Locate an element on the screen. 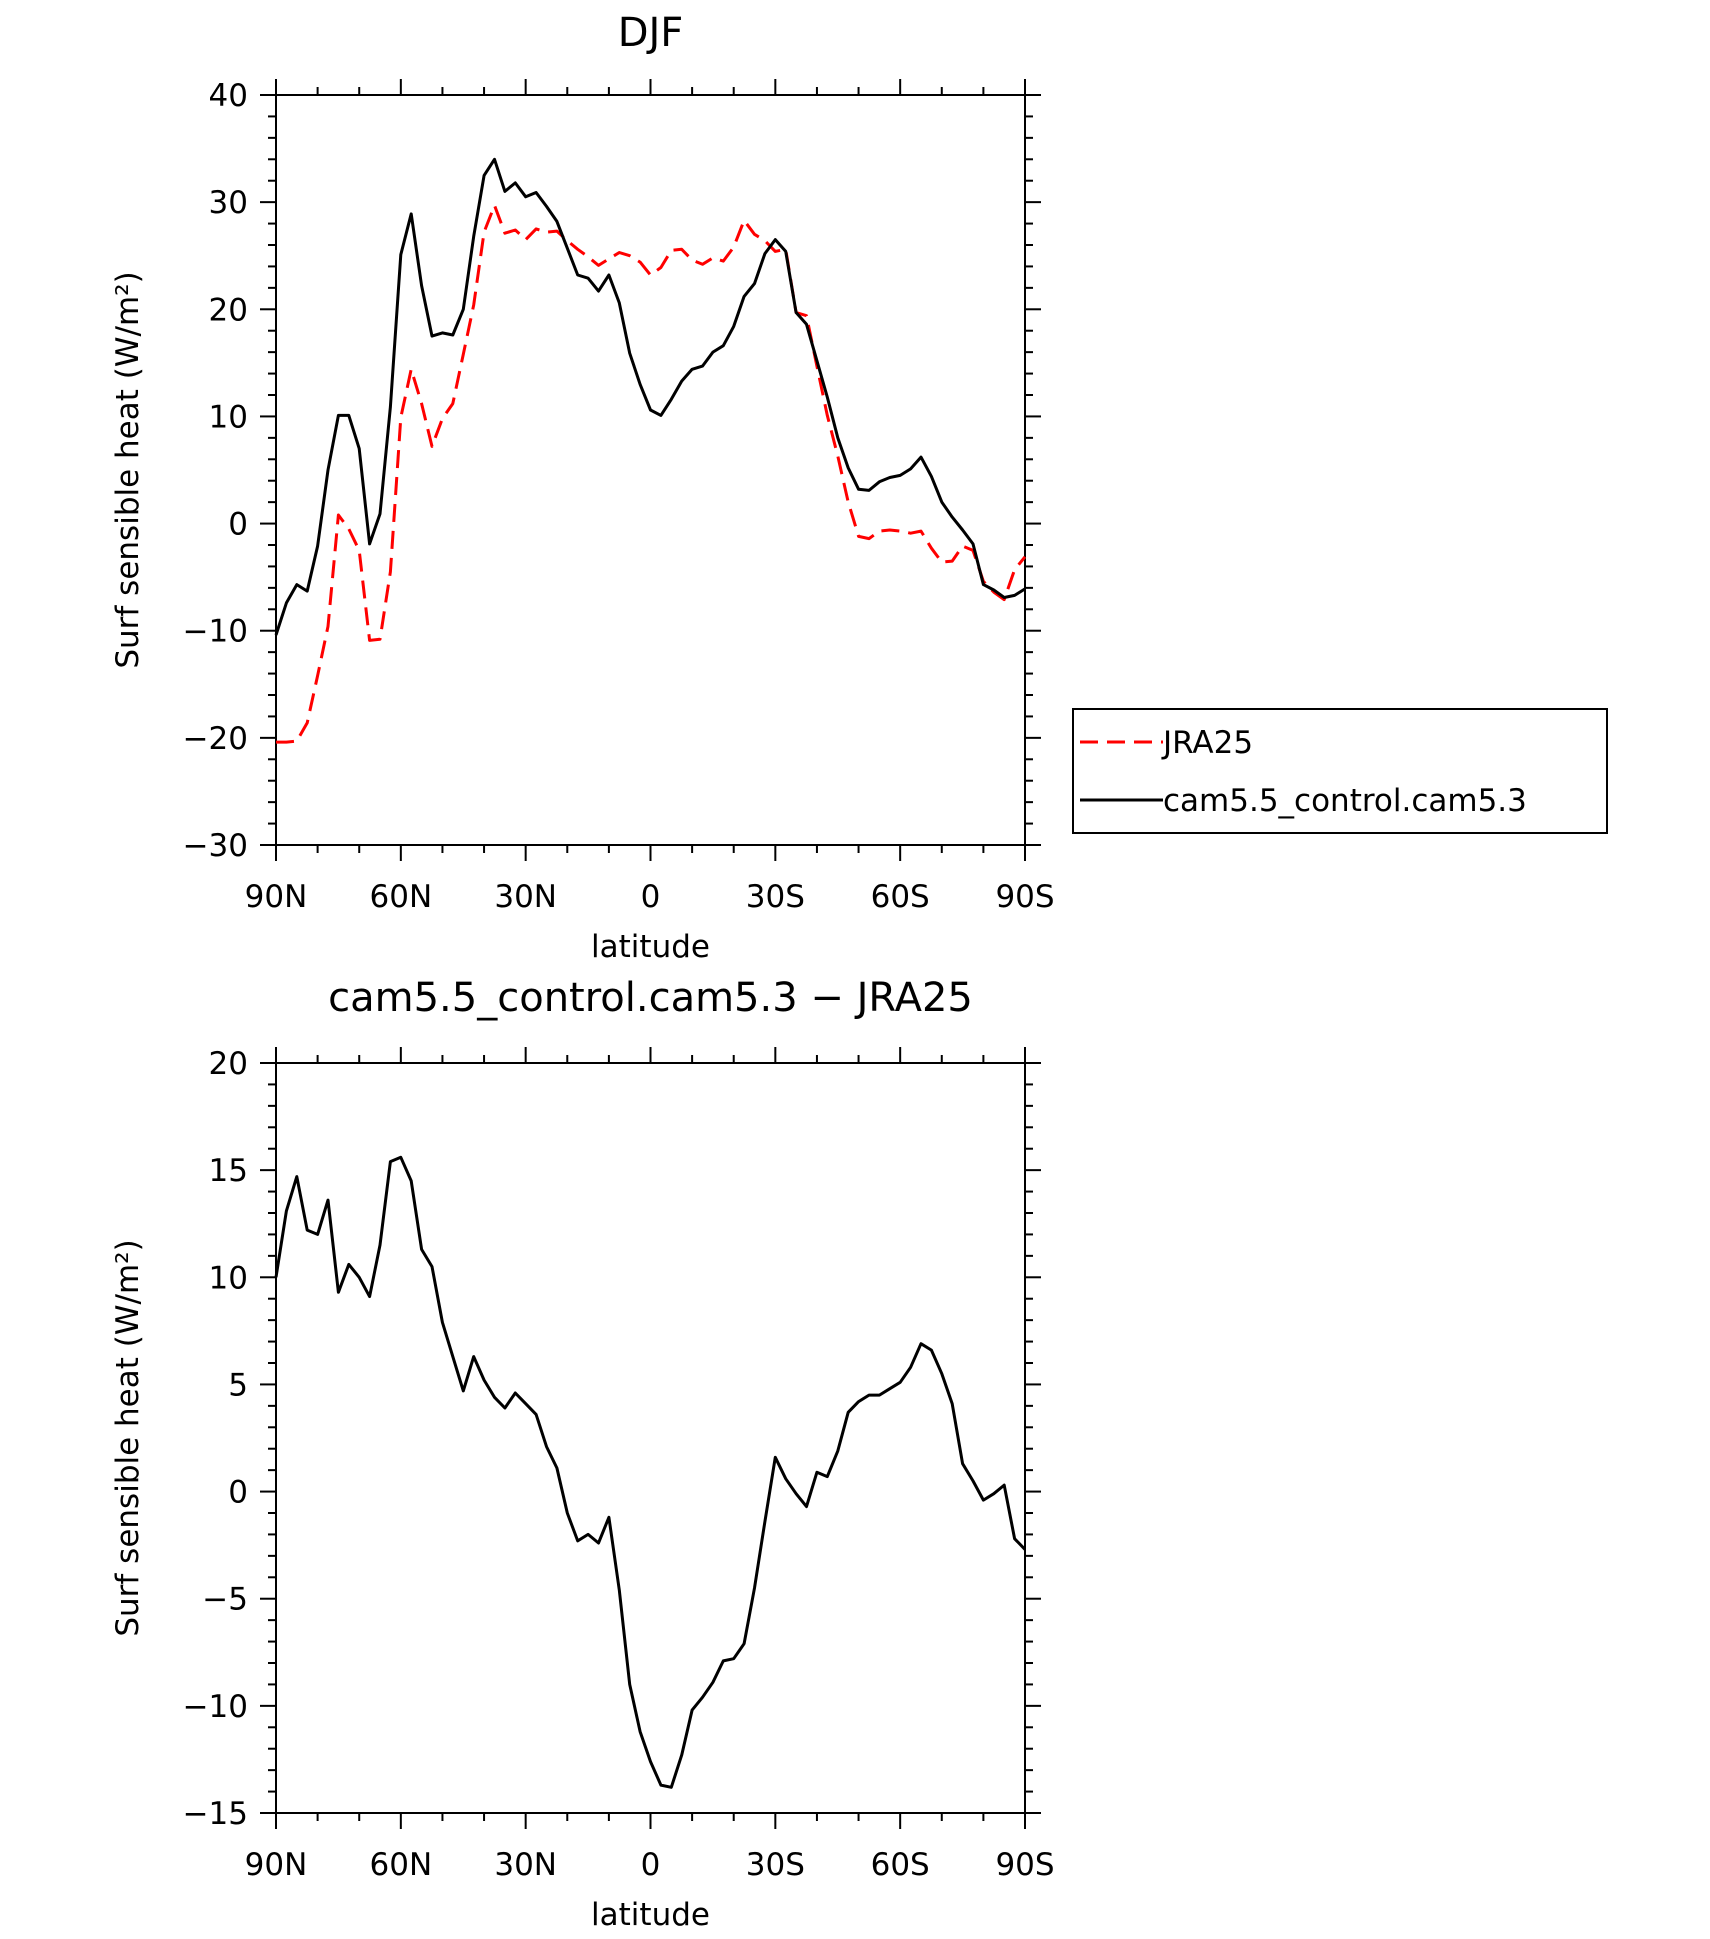 This screenshot has width=1710, height=1939. y-tick-label: −30 is located at coordinates (215, 846).